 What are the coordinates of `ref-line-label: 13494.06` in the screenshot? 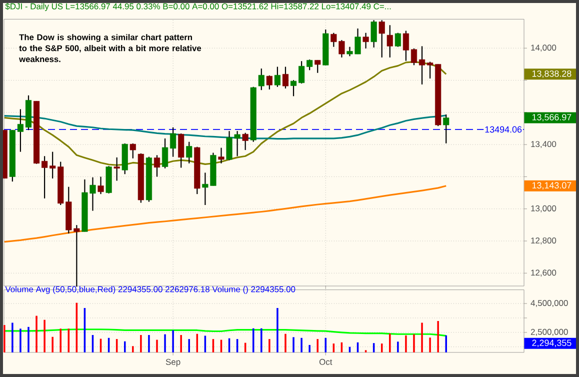 It's located at (503, 129).